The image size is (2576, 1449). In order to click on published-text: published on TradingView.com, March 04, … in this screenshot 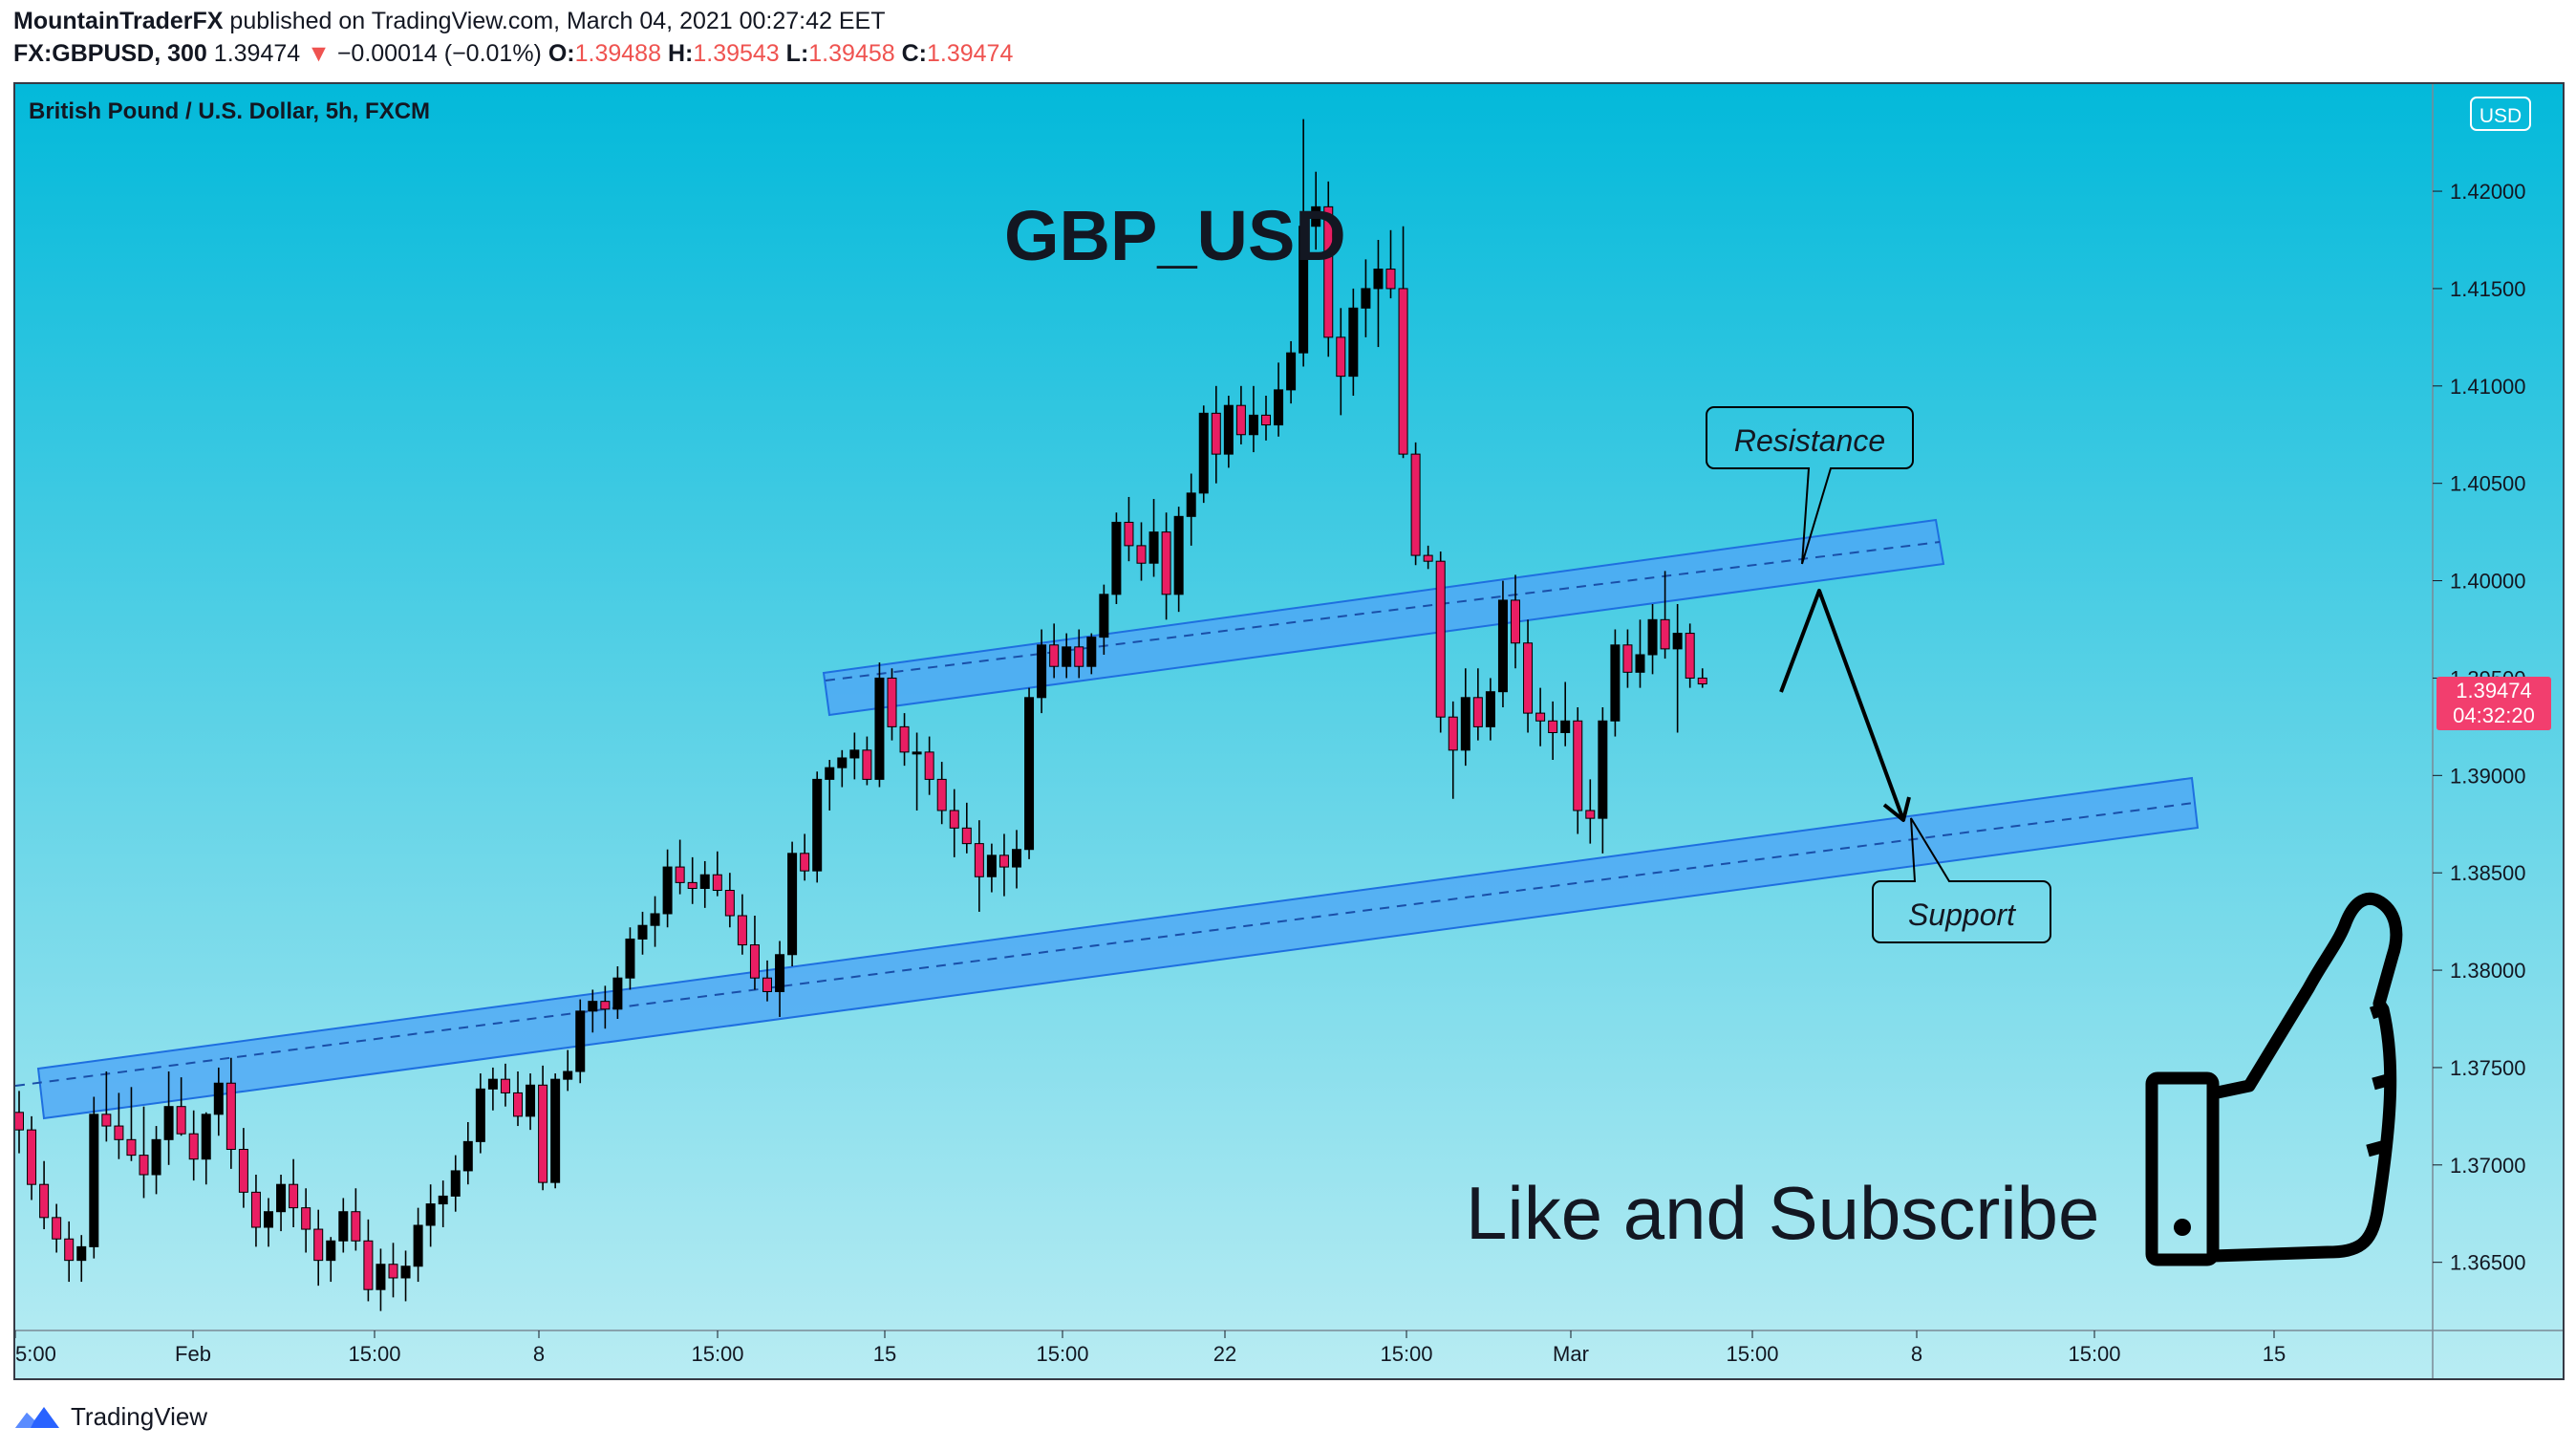, I will do `click(557, 21)`.